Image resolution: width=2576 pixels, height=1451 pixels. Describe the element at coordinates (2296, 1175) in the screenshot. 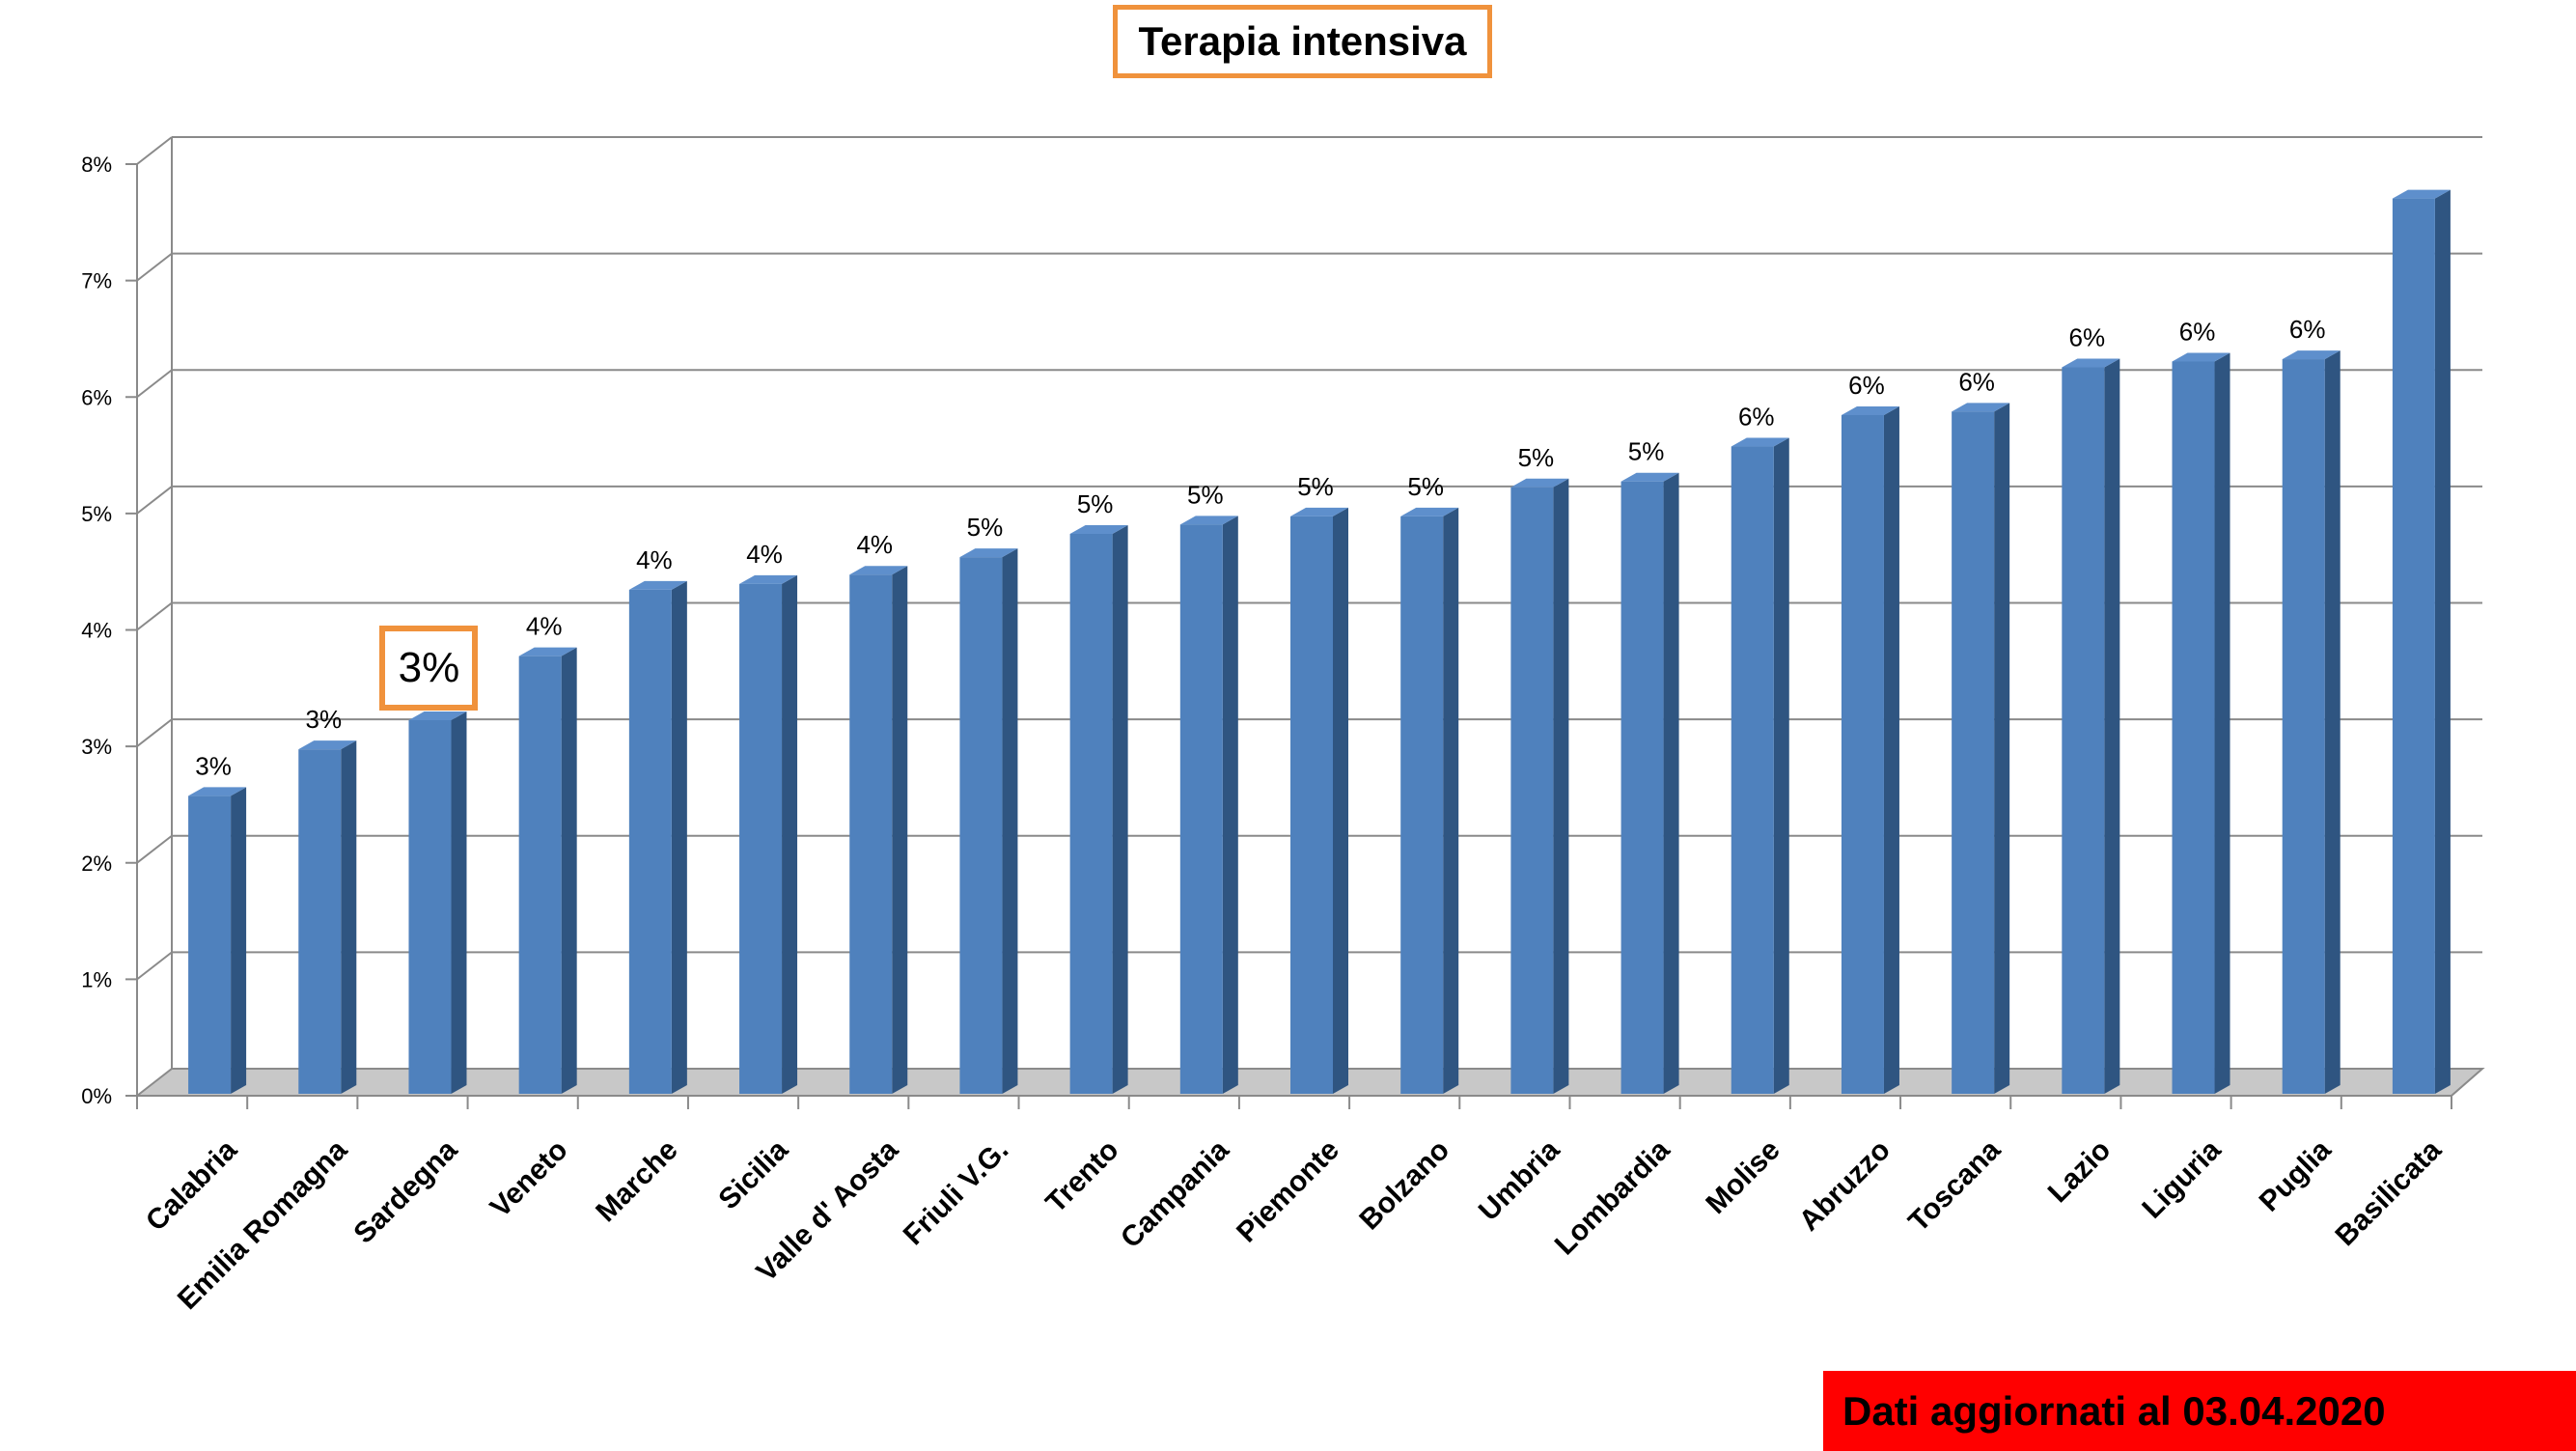

I see `category-label: Puglia` at that location.